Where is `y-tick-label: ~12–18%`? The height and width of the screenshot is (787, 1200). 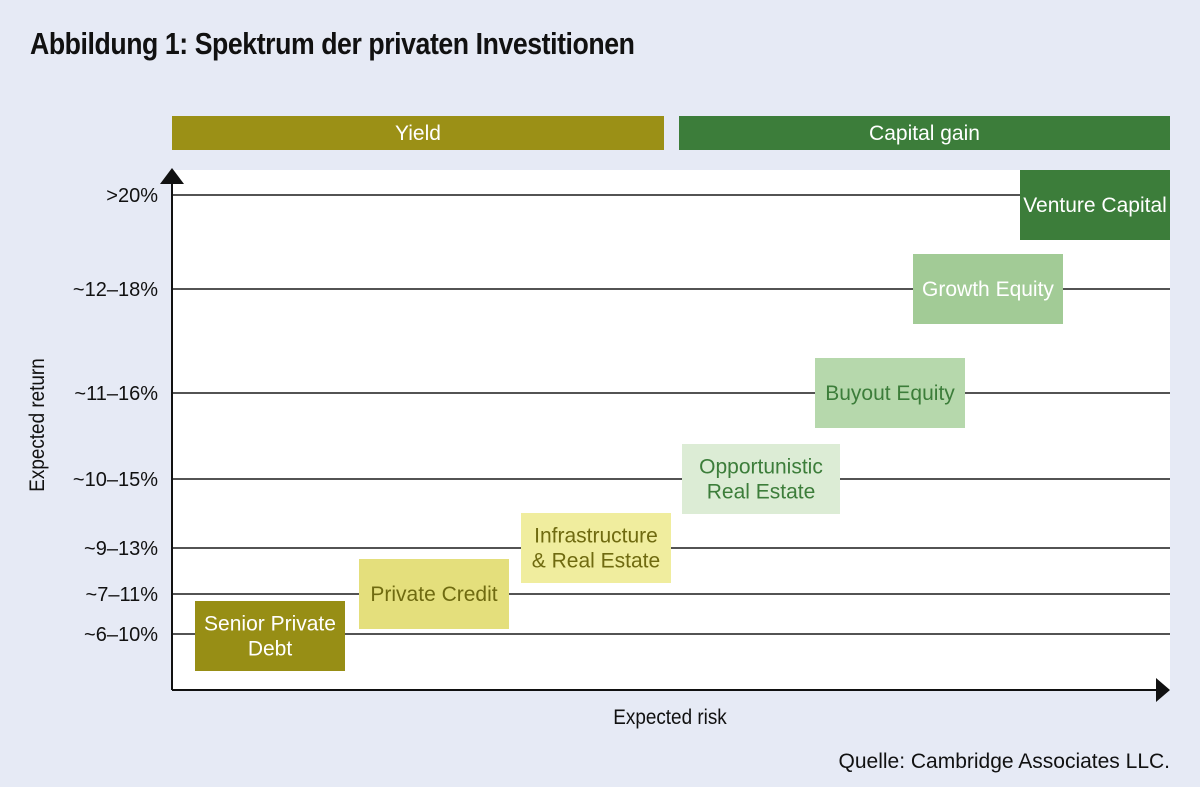 y-tick-label: ~12–18% is located at coordinates (115, 290).